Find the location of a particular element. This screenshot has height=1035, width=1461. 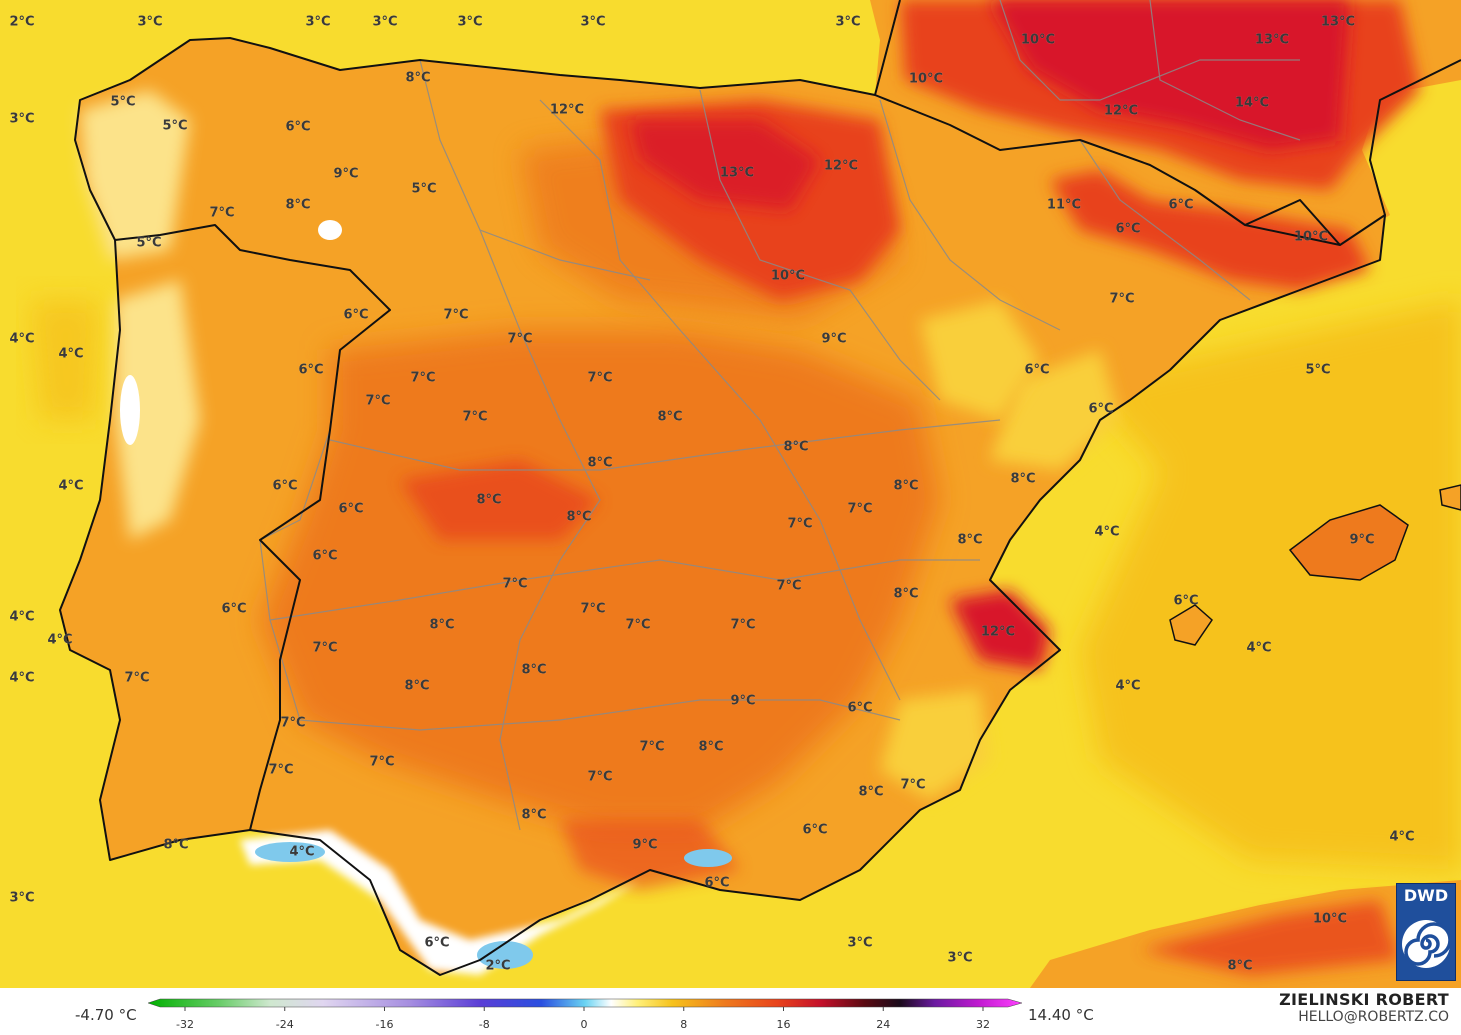

cold-spot-huelva is located at coordinates (290, 852).